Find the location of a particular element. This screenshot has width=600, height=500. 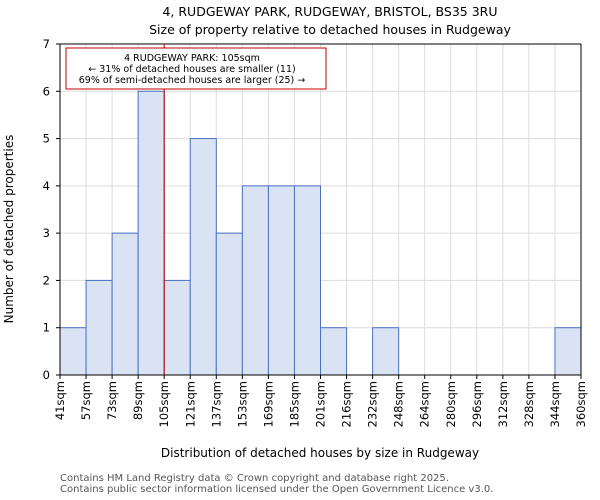

bar-105sqm is located at coordinates (177, 327).